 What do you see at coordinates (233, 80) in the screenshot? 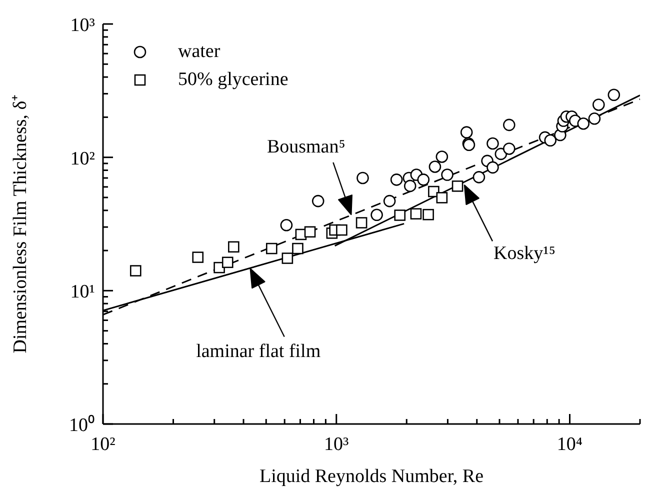
I see `legend-label: 50% glycerine` at bounding box center [233, 80].